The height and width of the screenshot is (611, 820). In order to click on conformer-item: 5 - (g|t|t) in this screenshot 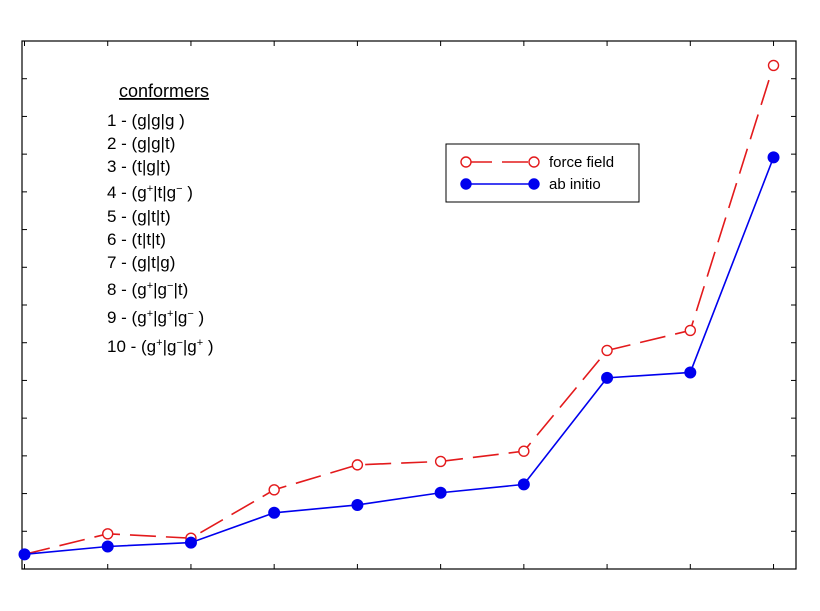, I will do `click(139, 216)`.